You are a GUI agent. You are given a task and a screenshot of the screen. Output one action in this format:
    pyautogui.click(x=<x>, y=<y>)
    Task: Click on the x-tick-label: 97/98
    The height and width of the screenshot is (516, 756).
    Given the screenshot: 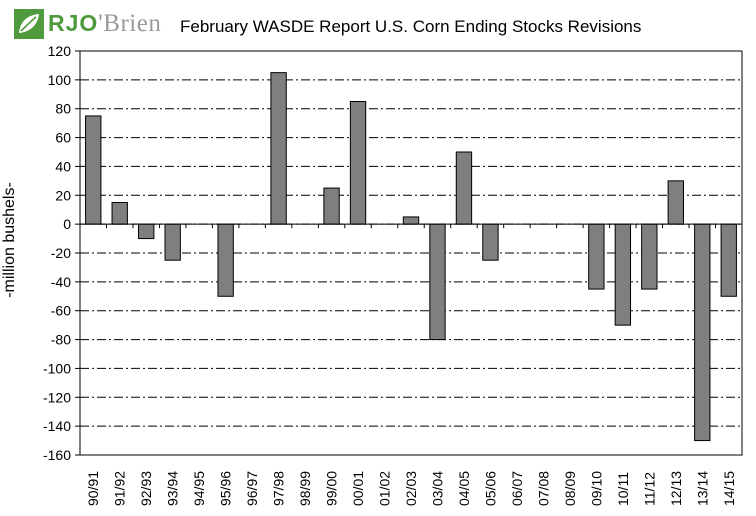 What is the action you would take?
    pyautogui.click(x=279, y=488)
    